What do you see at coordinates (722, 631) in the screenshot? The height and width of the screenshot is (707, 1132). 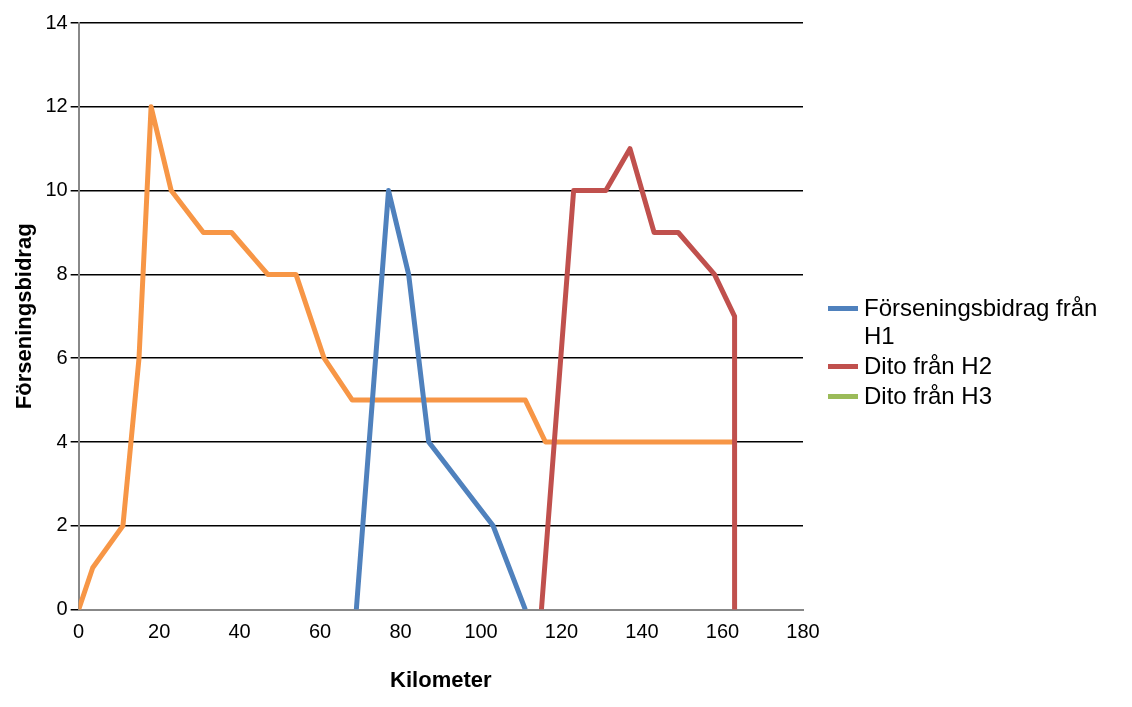 I see `x-tick-label: 160` at bounding box center [722, 631].